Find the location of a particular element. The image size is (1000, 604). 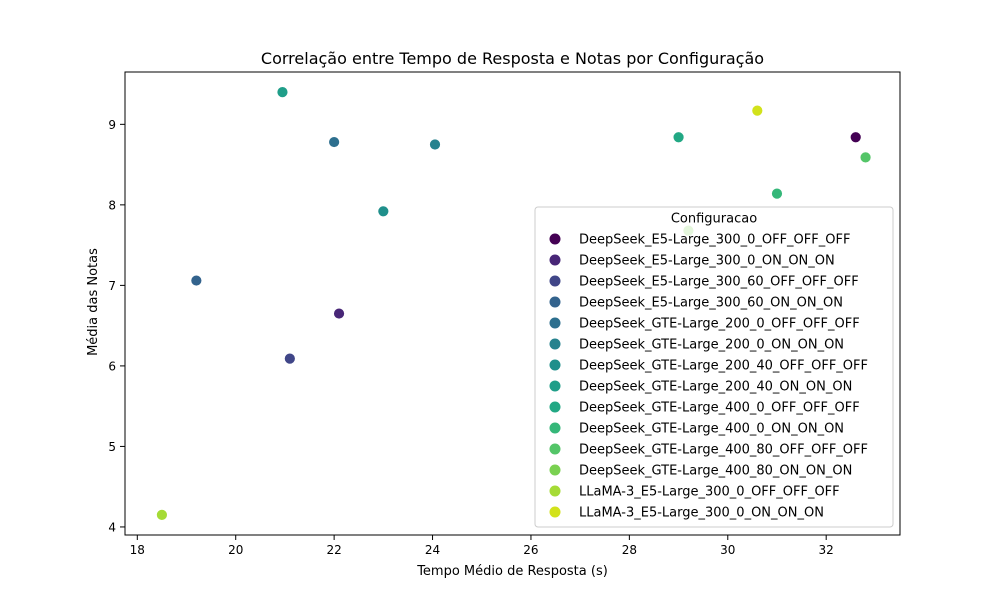

legend-entry-label: DeepSeek_GTE-Large_400_80_ON_ON_ON is located at coordinates (715, 471).